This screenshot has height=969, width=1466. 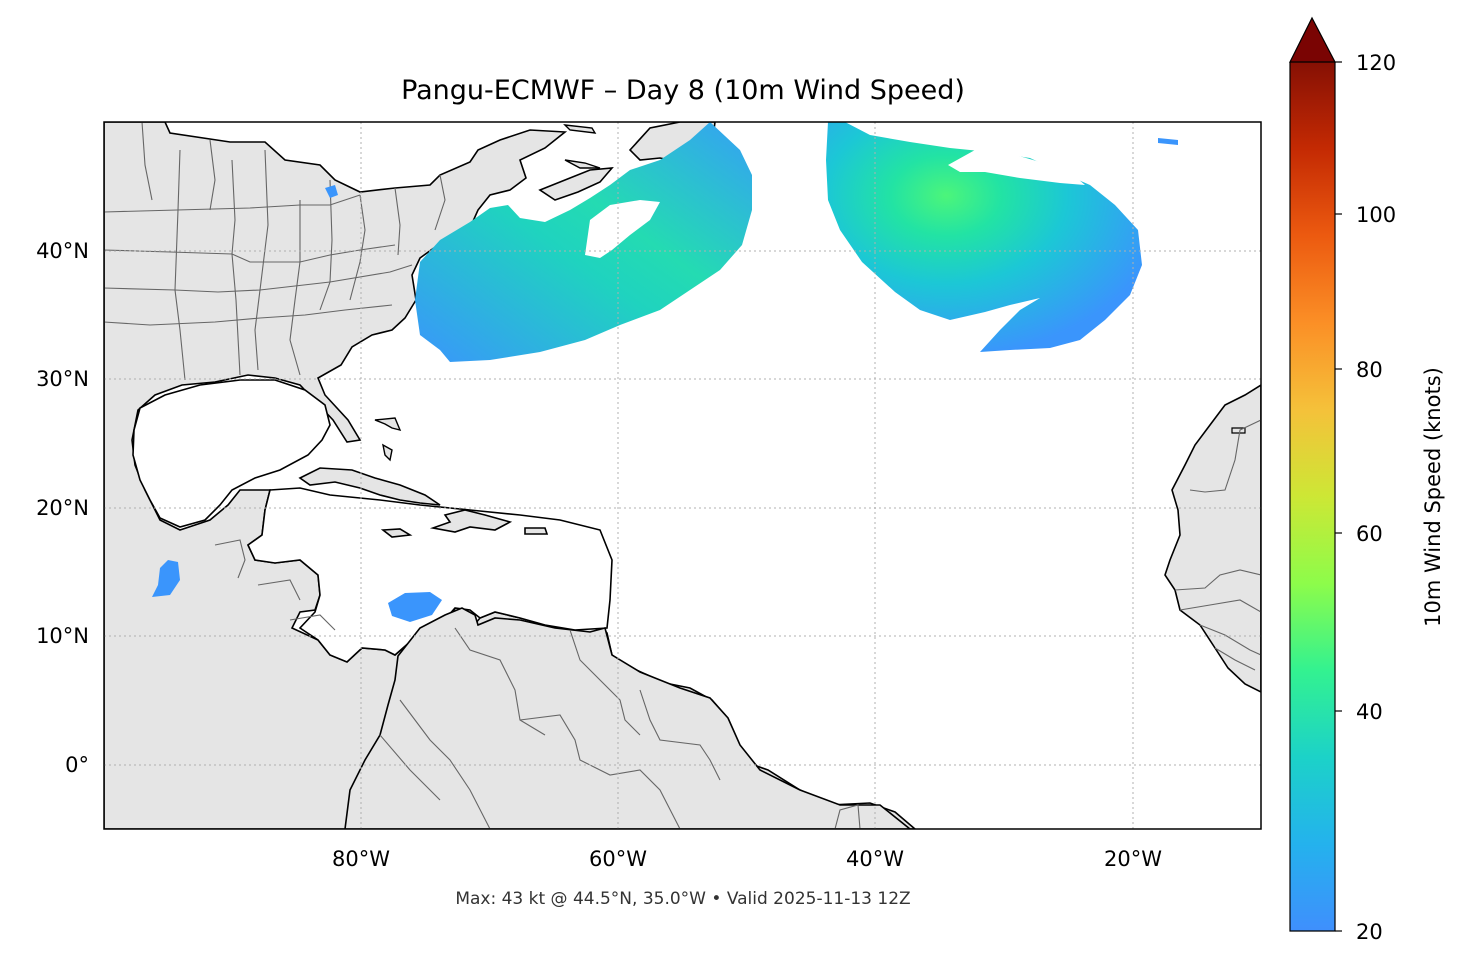 I want to click on land-south-america, so click(x=628, y=718).